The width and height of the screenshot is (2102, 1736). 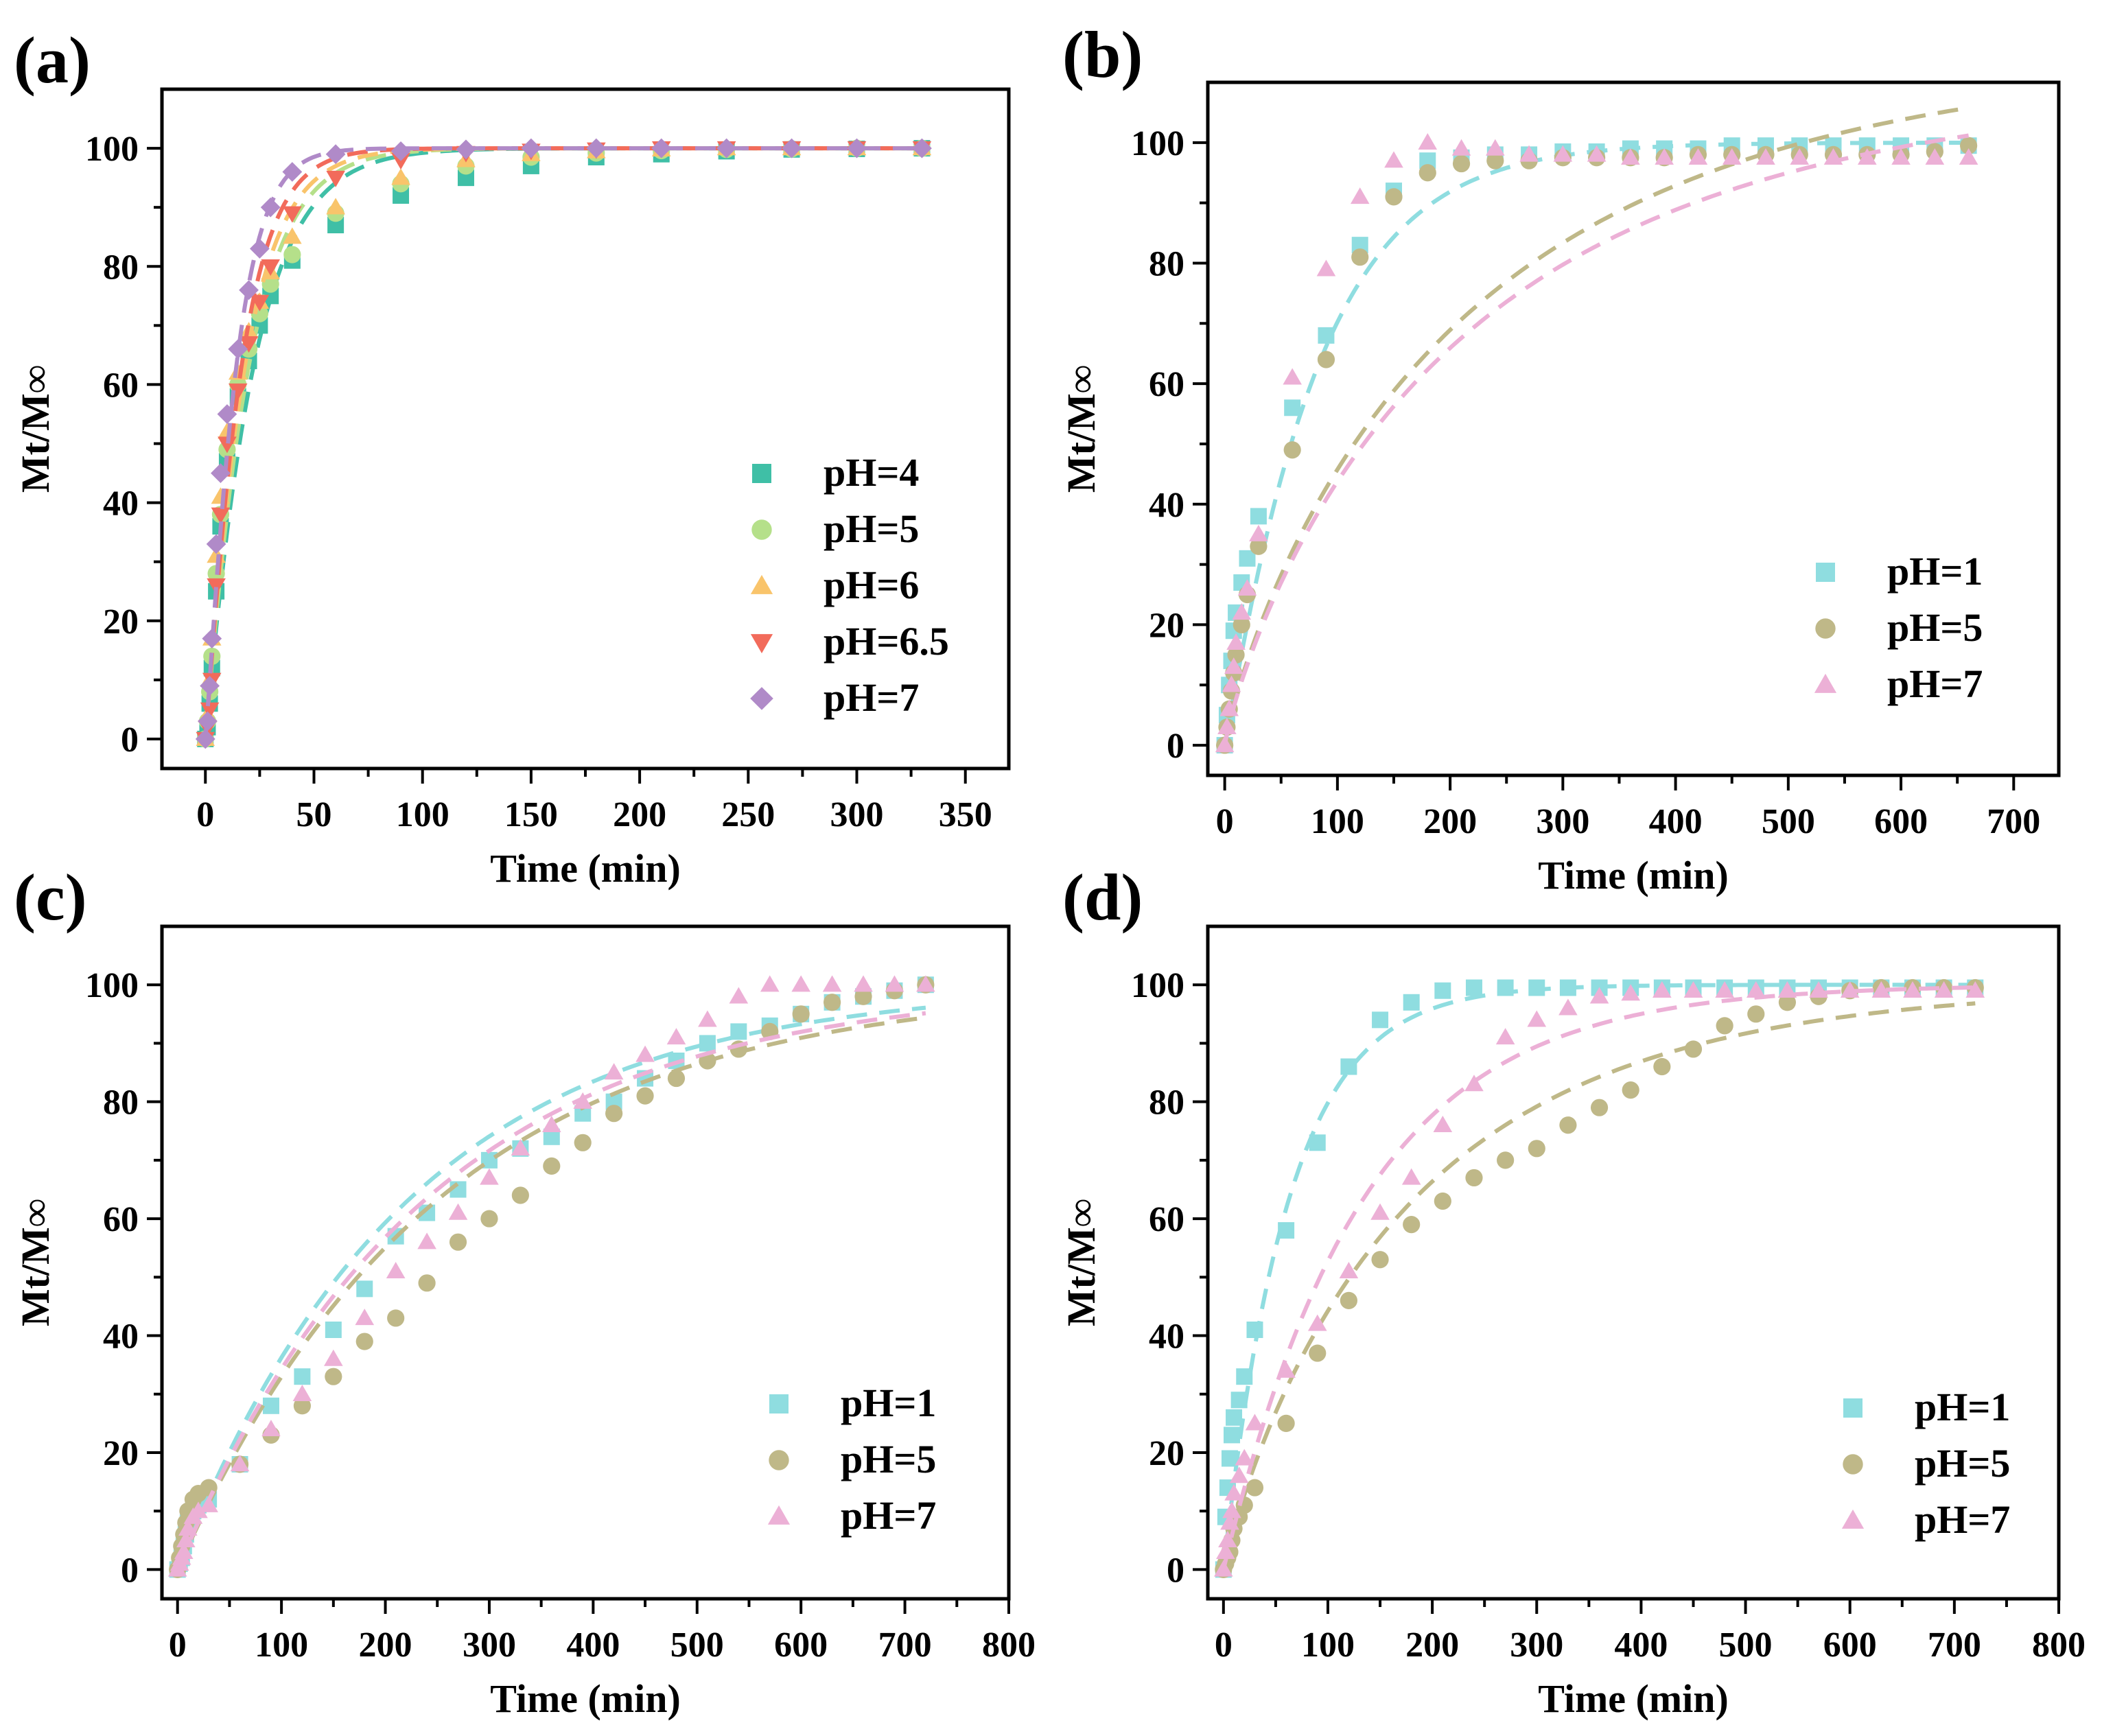 What do you see at coordinates (281, 1646) in the screenshot?
I see `x-tick-label: 100` at bounding box center [281, 1646].